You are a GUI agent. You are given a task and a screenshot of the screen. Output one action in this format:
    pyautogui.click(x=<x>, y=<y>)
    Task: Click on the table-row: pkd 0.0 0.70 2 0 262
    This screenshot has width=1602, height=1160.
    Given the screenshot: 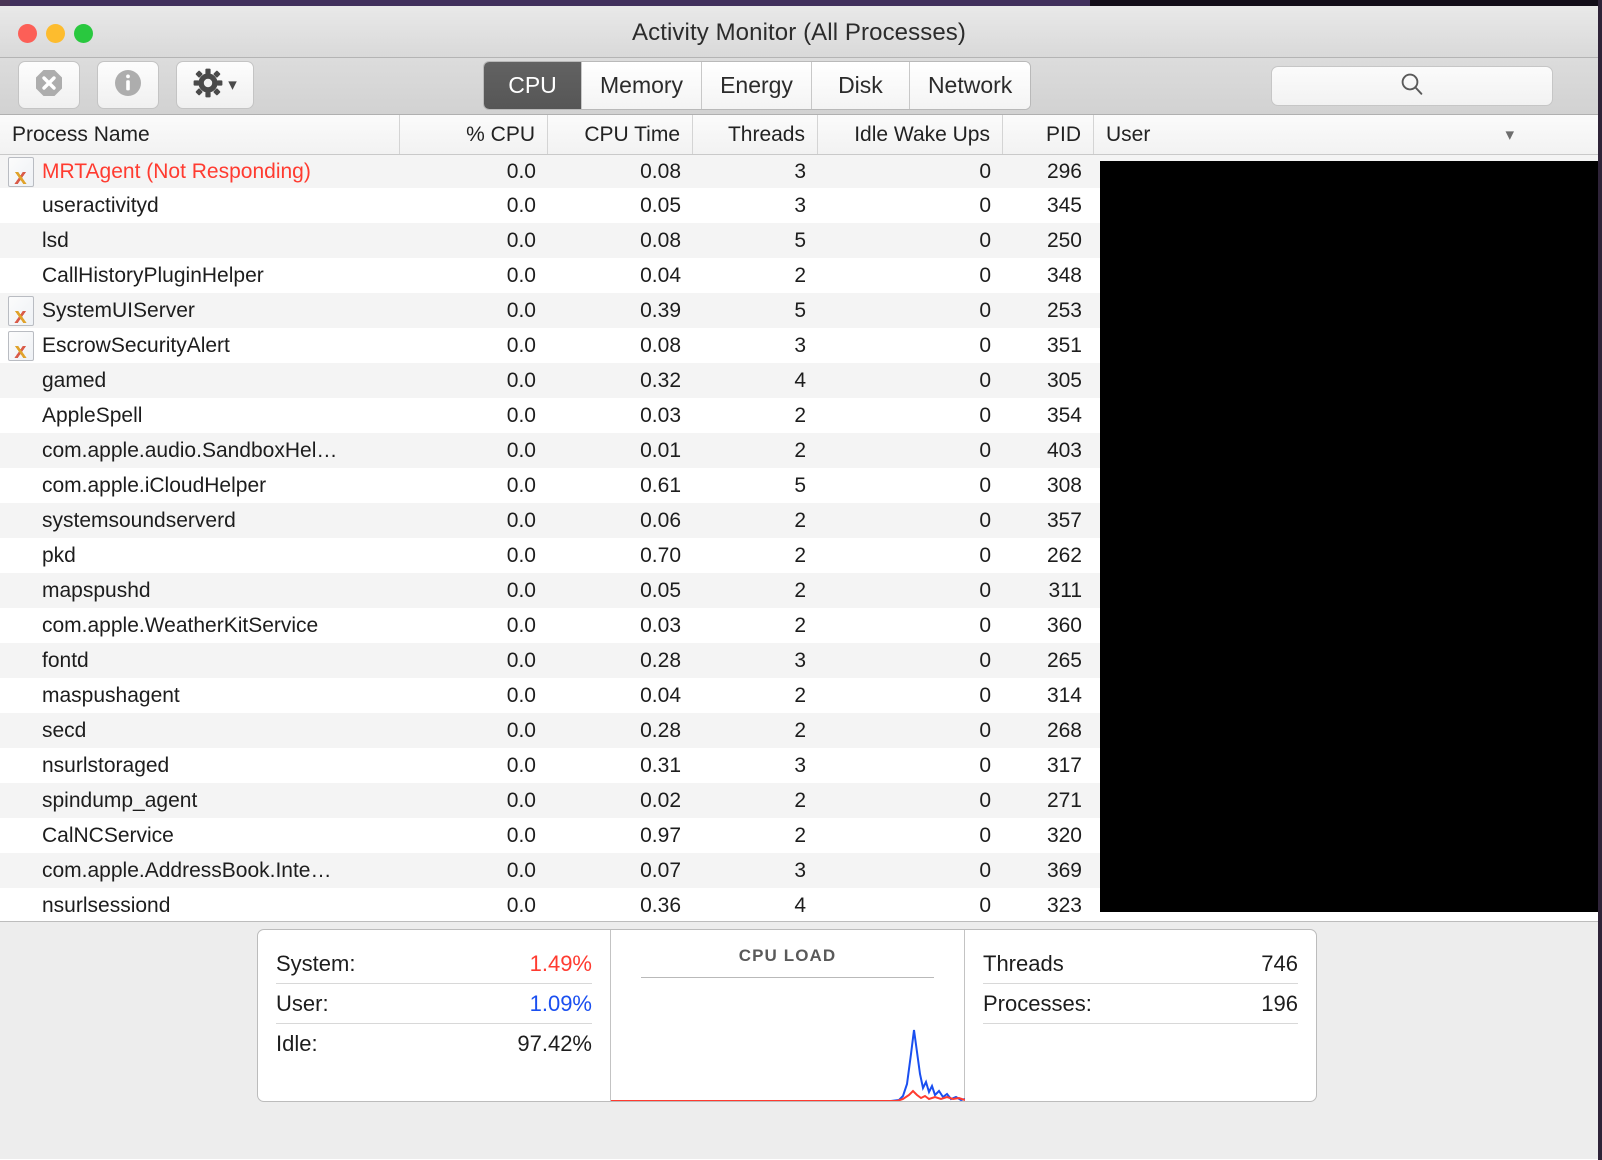 What is the action you would take?
    pyautogui.click(x=799, y=555)
    